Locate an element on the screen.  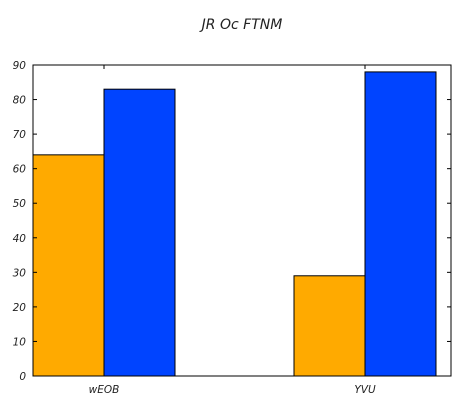
y-tick-label: 30 is located at coordinates (20, 273).